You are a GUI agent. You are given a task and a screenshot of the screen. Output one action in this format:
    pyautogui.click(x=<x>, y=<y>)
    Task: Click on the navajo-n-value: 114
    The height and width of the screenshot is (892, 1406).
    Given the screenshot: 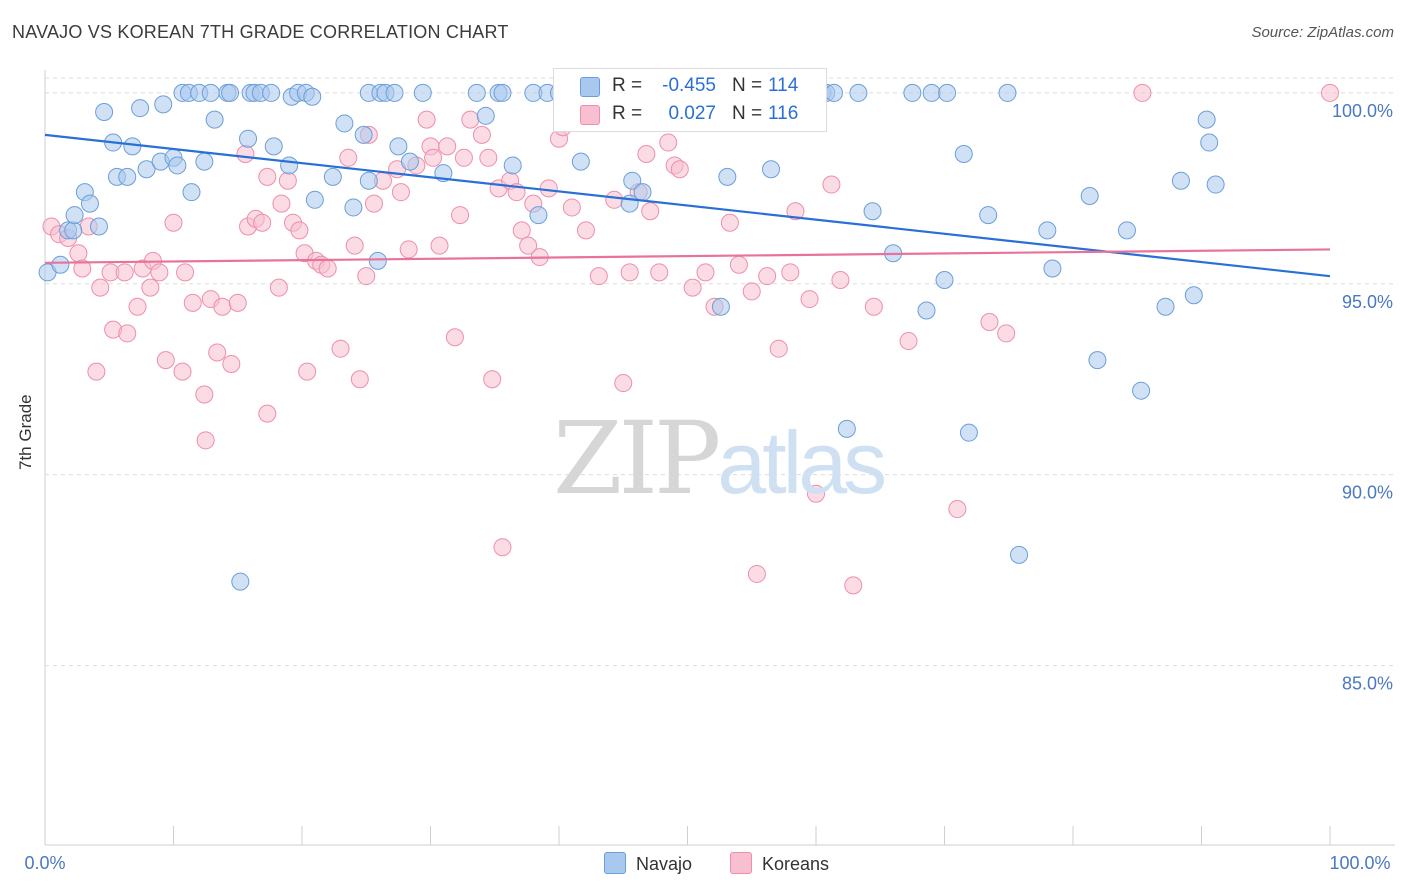 What is the action you would take?
    pyautogui.click(x=783, y=85)
    